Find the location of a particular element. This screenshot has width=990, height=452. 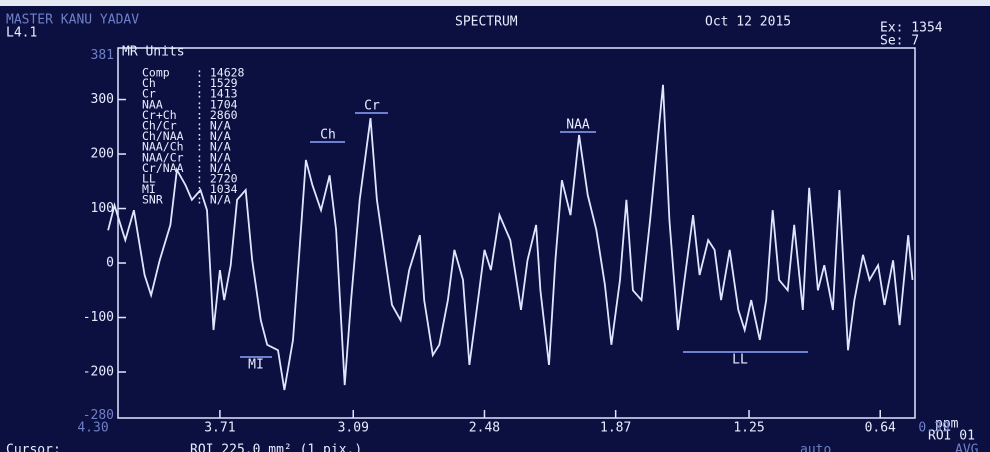

metabolite-value: : 1034 is located at coordinates (217, 189).